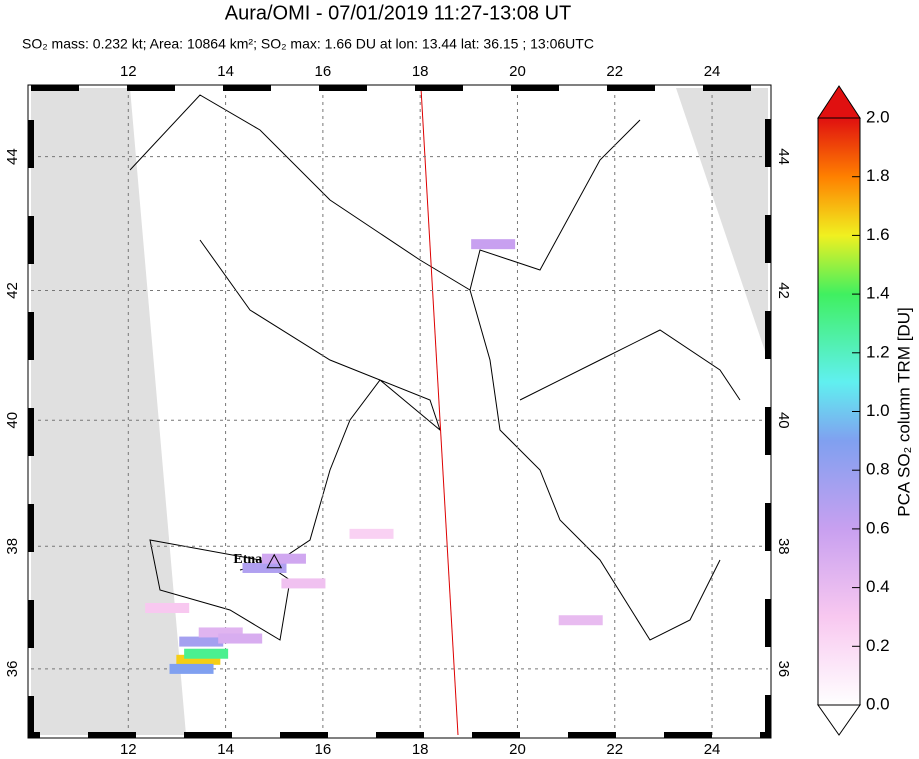  Describe the element at coordinates (878, 469) in the screenshot. I see `colorbar-tick-label: 0.8` at that location.